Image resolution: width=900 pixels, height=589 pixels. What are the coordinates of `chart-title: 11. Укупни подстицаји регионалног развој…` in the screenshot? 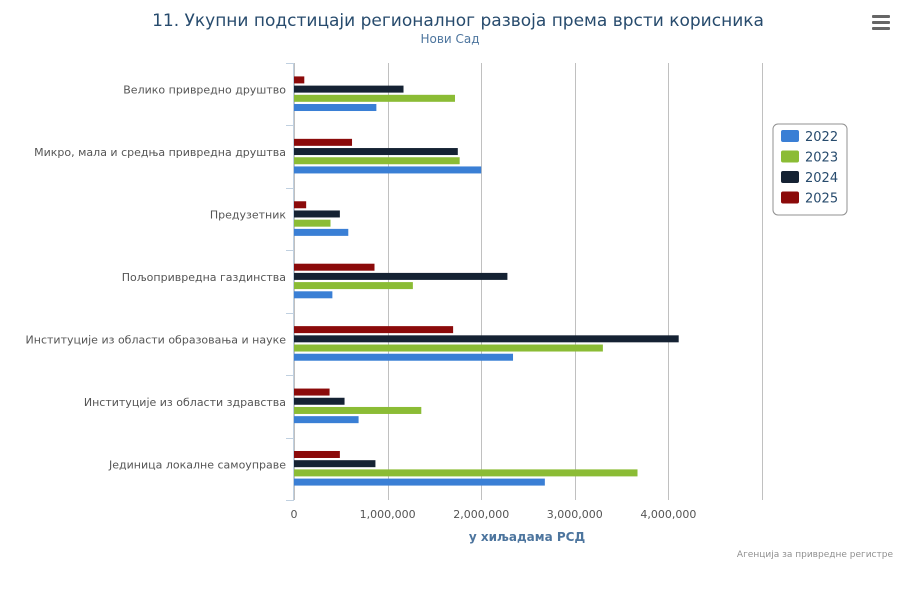 It's located at (458, 21).